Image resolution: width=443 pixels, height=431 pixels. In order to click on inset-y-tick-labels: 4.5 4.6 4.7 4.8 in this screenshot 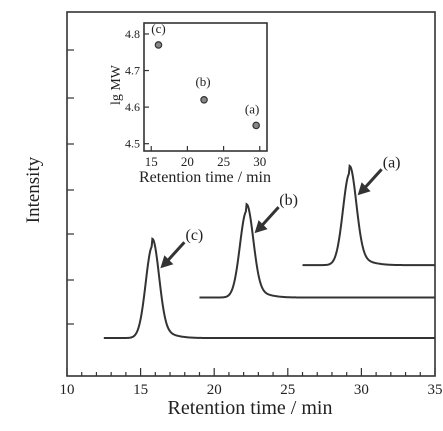, I will do `click(132, 89)`.